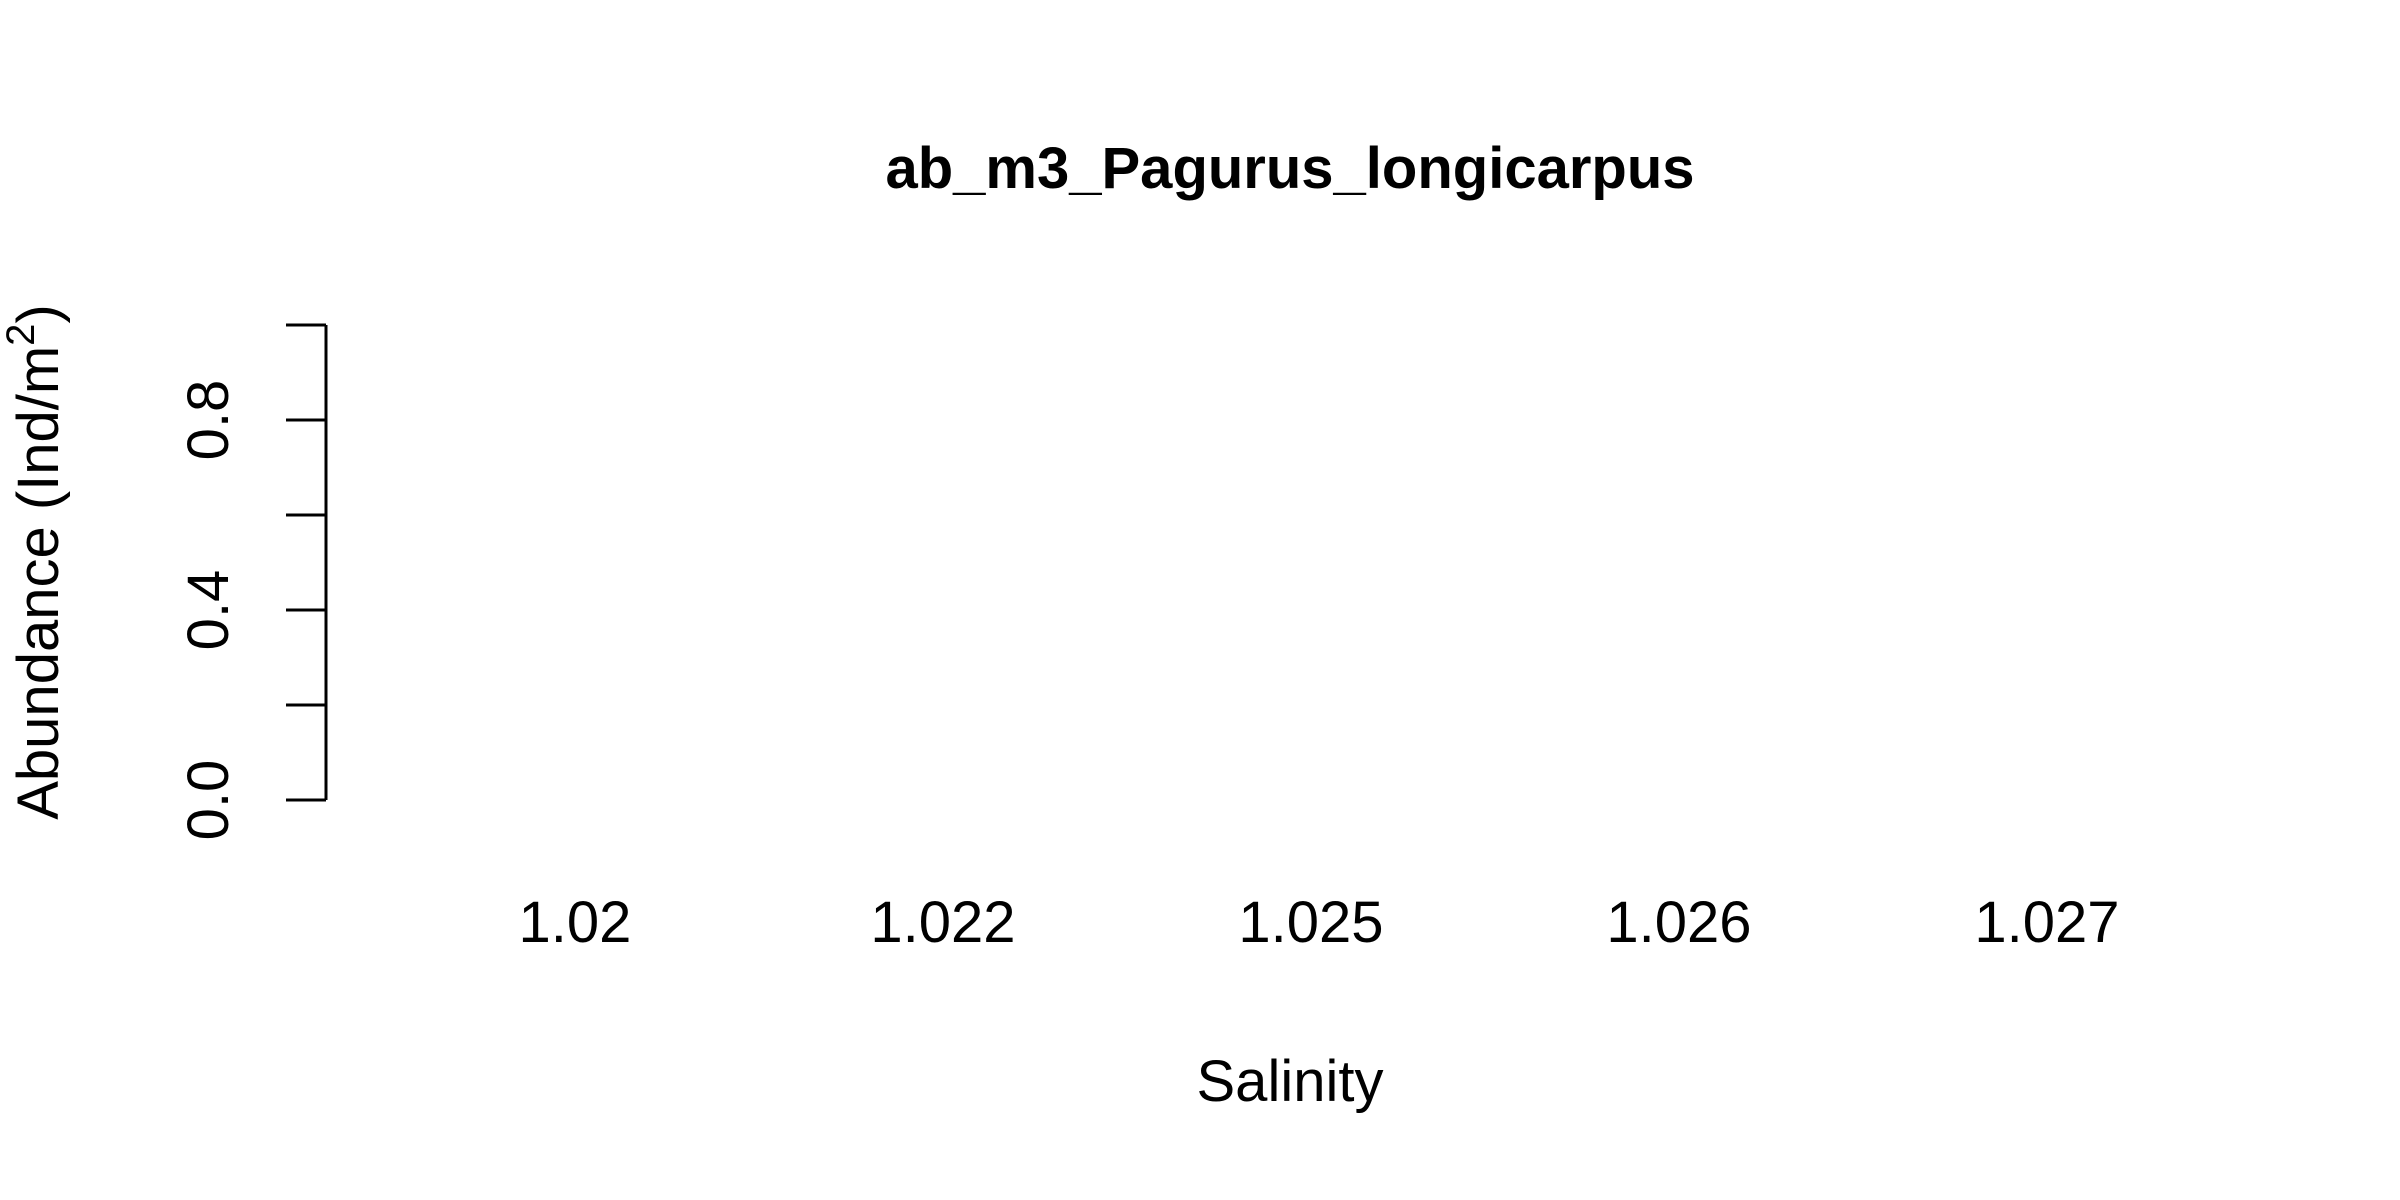  Describe the element at coordinates (208, 800) in the screenshot. I see `y-tick-label: 0.0` at that location.